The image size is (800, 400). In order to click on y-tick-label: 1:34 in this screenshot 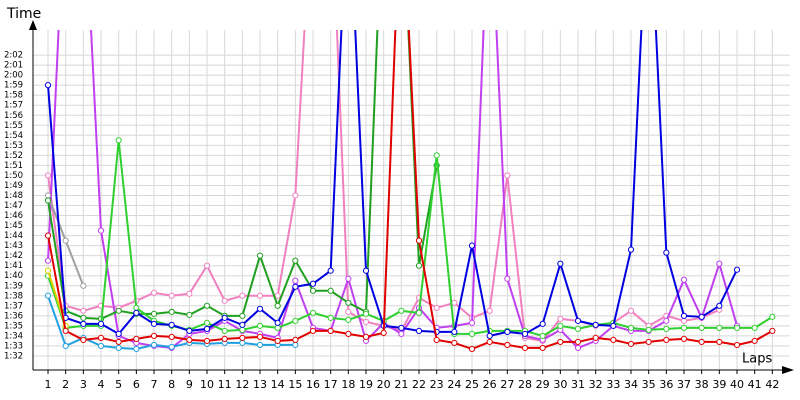, I will do `click(13, 336)`.